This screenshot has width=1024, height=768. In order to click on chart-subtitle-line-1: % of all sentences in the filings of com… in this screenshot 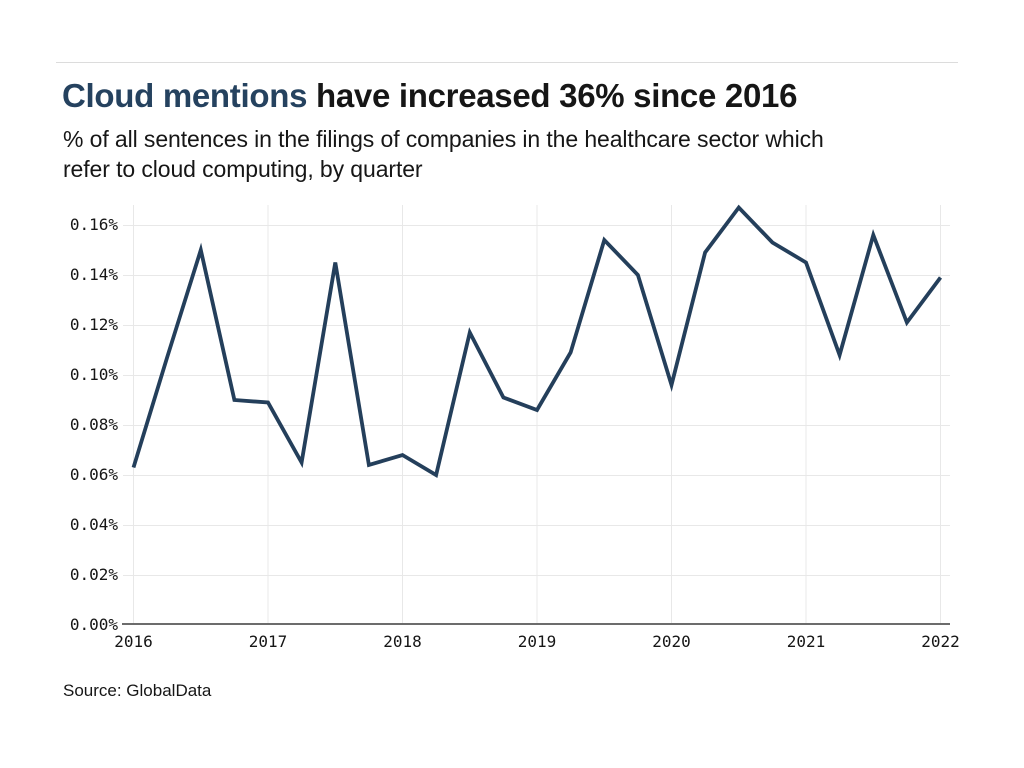, I will do `click(443, 139)`.